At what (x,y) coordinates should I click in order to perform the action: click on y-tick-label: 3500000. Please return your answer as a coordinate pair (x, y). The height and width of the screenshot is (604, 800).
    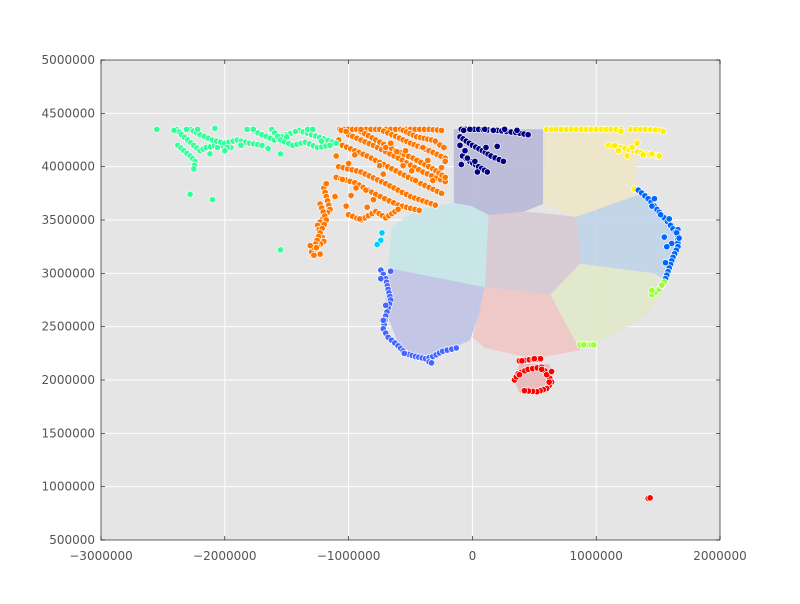
    Looking at the image, I should click on (68, 220).